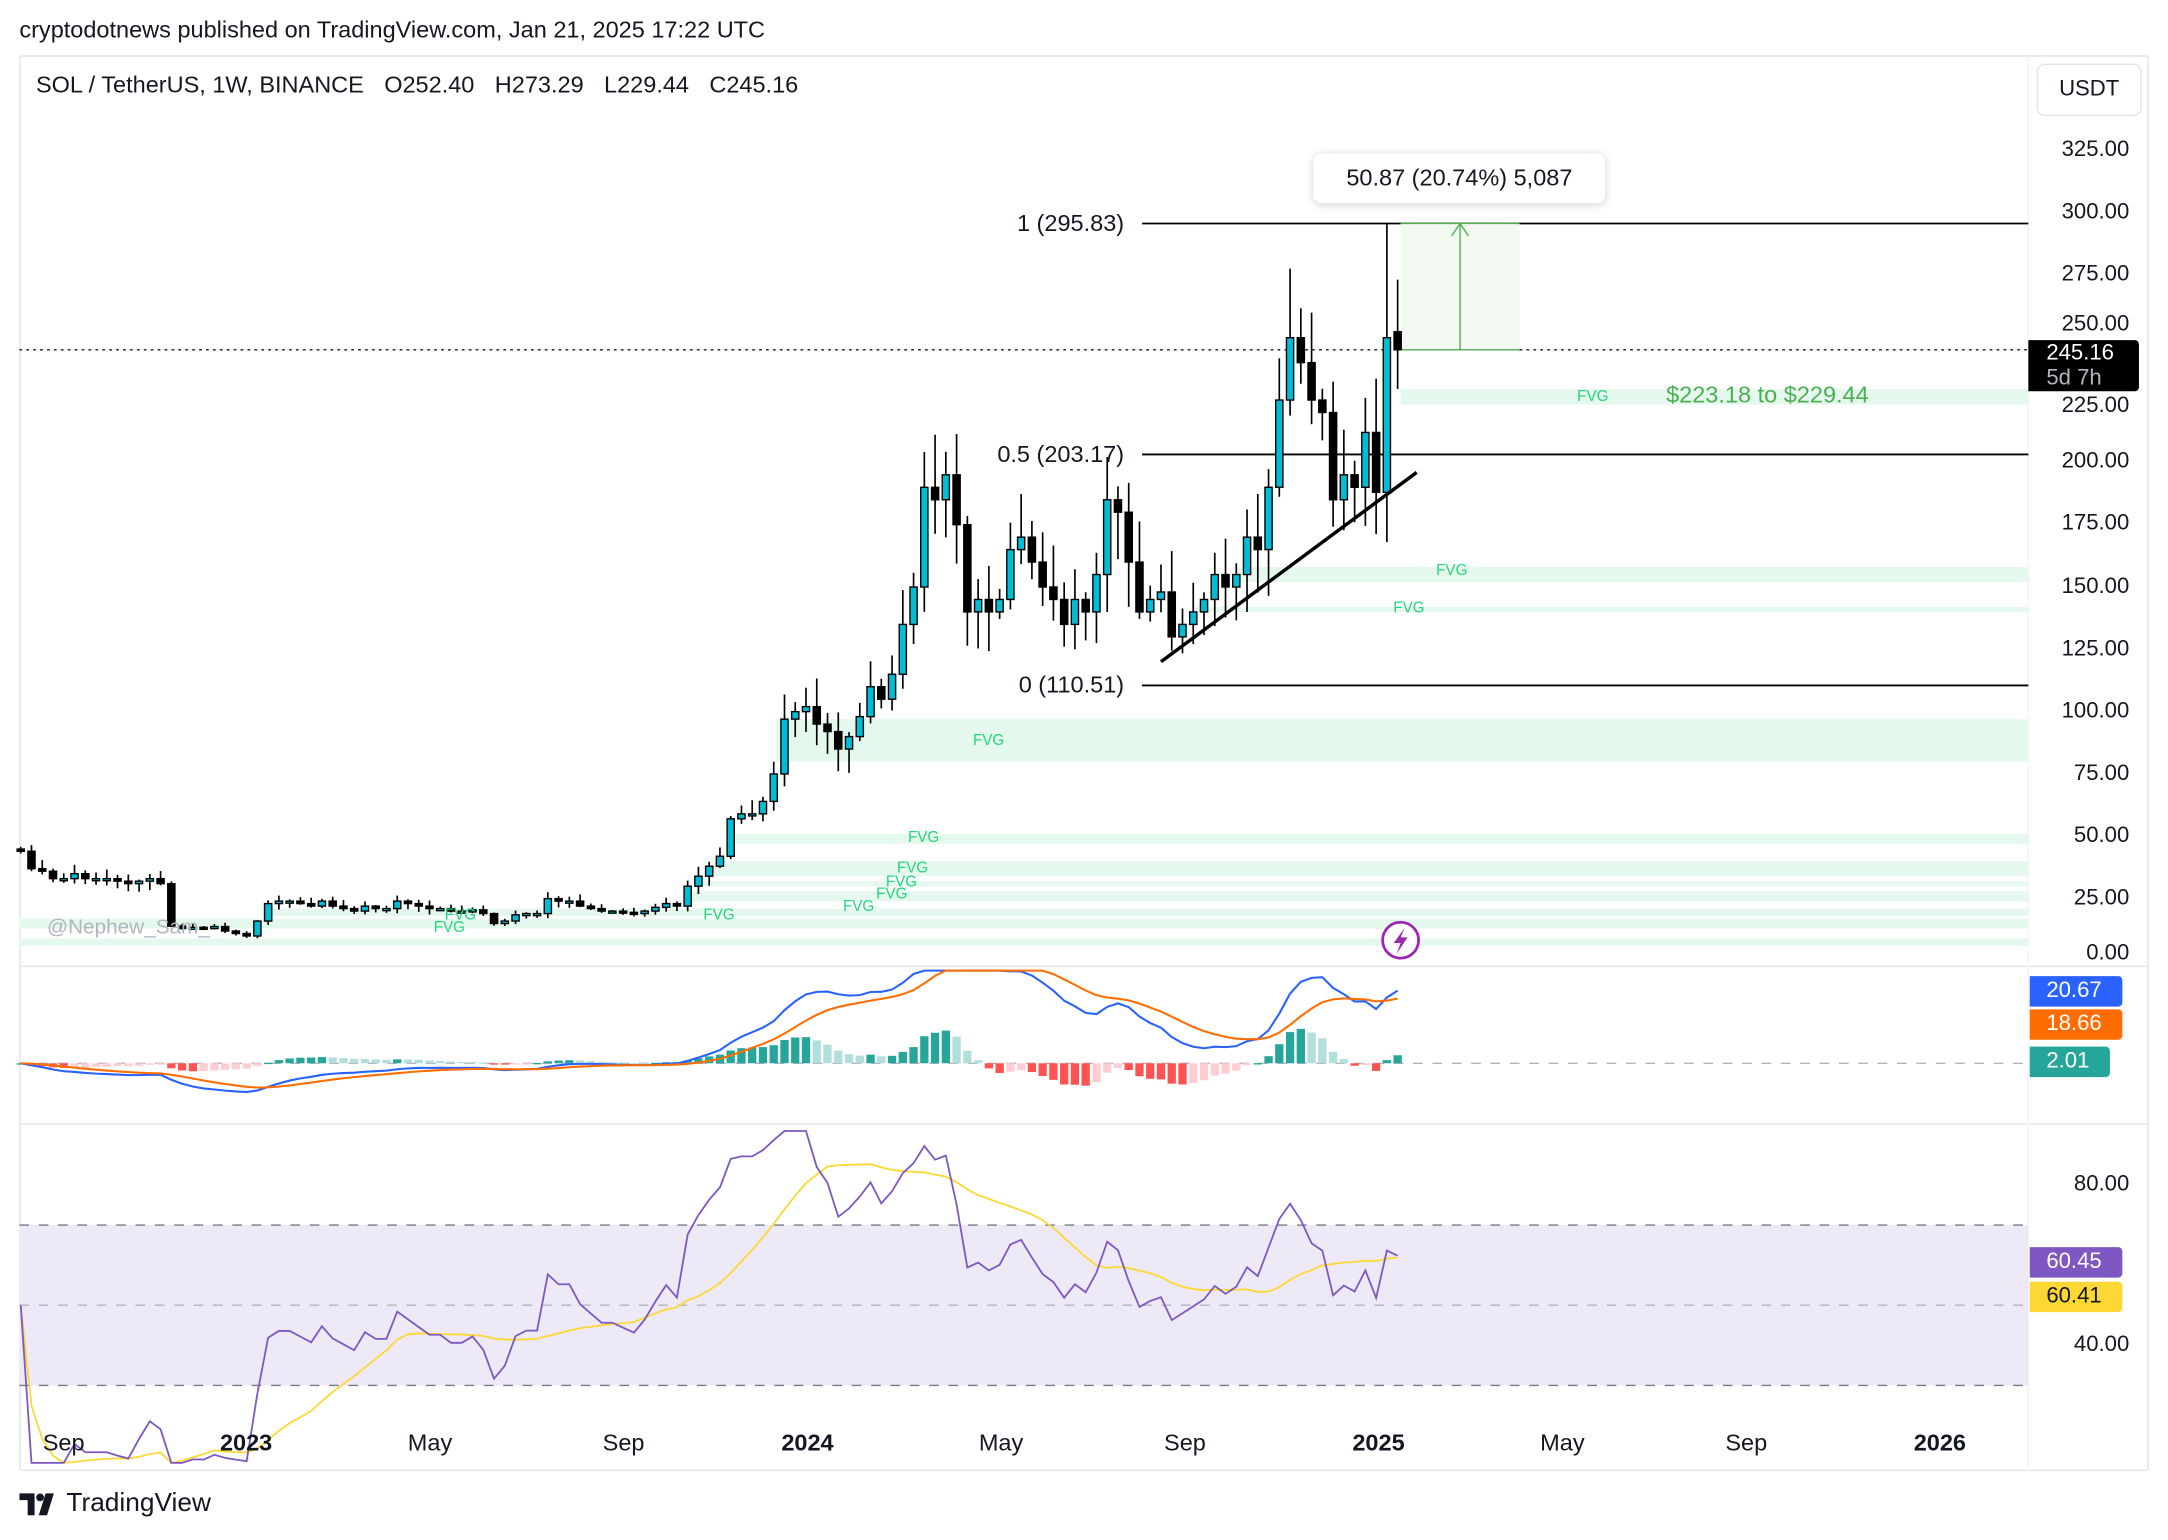  Describe the element at coordinates (115, 1504) in the screenshot. I see `tradingview-logo: TradingView` at that location.